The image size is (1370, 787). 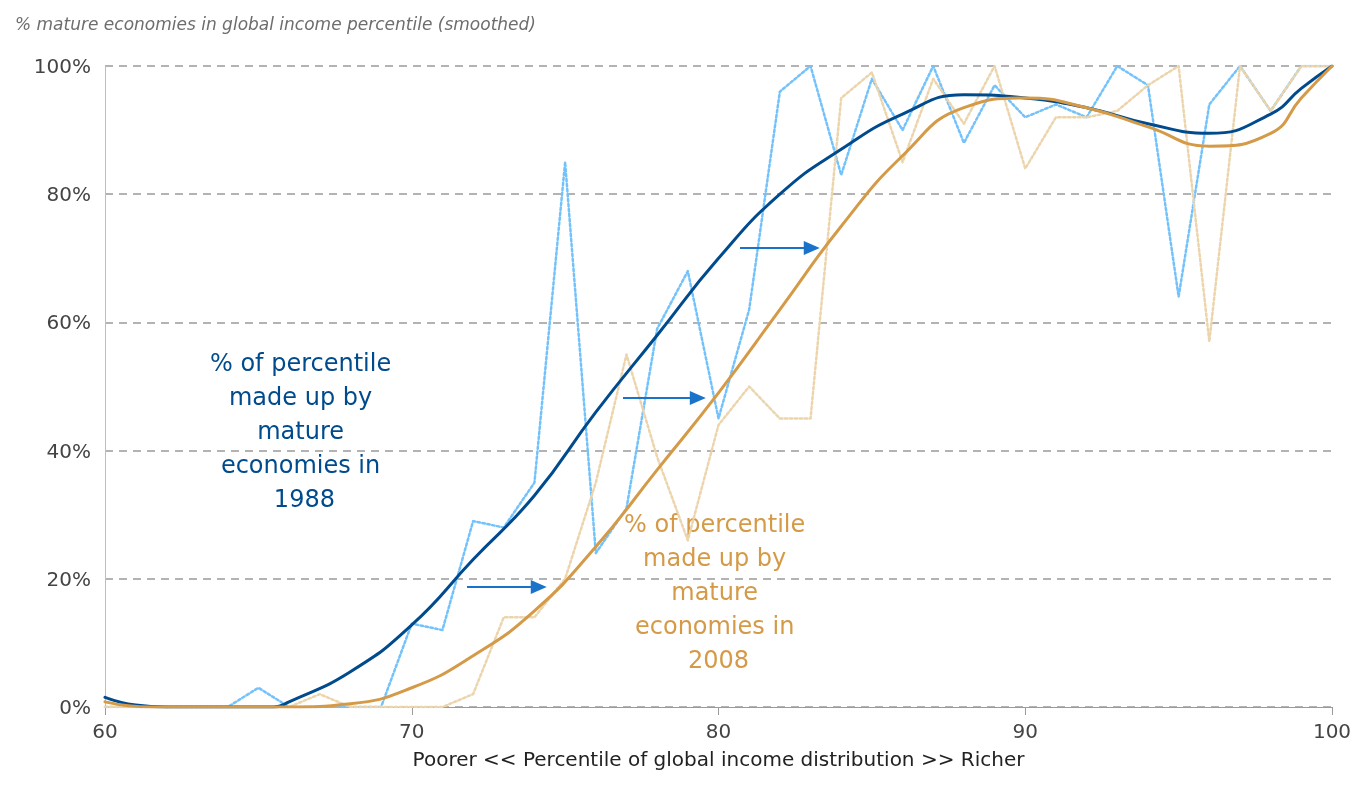 I want to click on x-axis-title: Poorer << Percentile of global income distribution >> Richer, so click(x=719, y=759).